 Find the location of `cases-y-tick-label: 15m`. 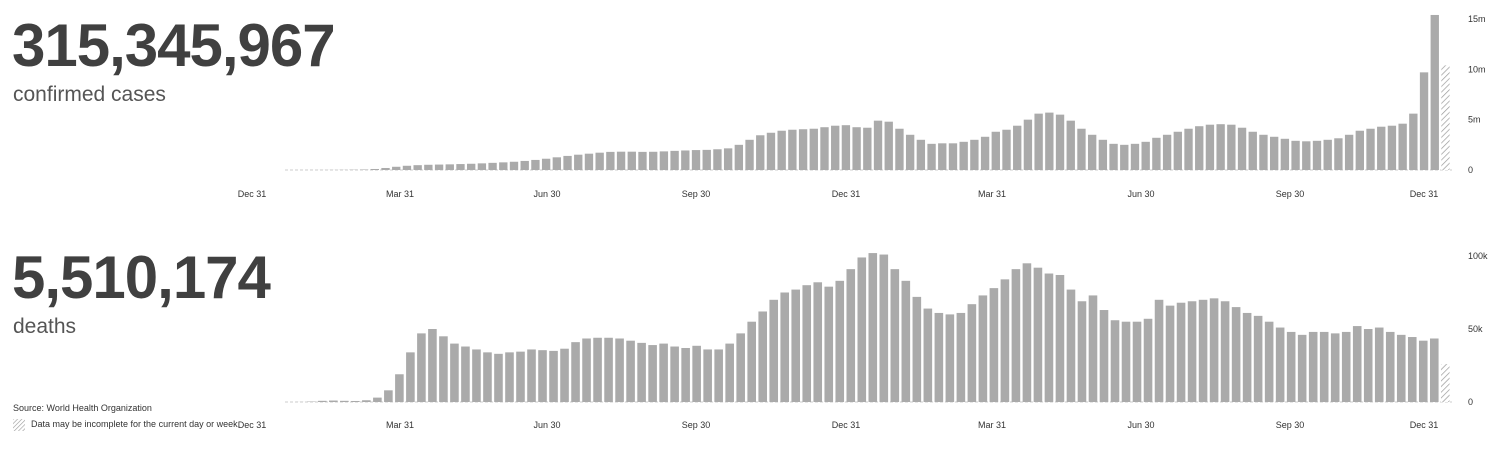

cases-y-tick-label: 15m is located at coordinates (1477, 19).